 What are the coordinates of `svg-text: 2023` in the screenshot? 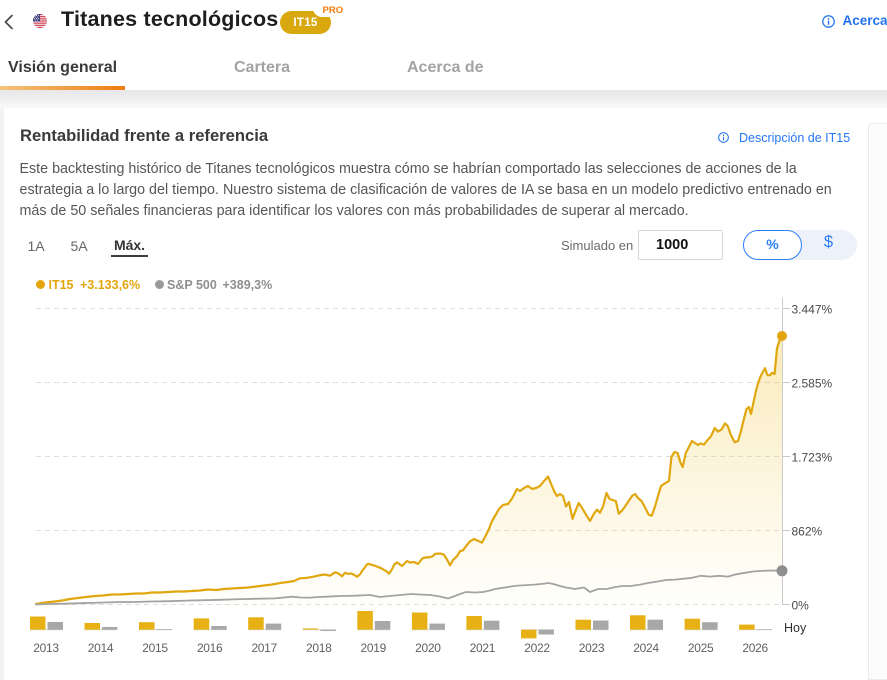 It's located at (592, 648).